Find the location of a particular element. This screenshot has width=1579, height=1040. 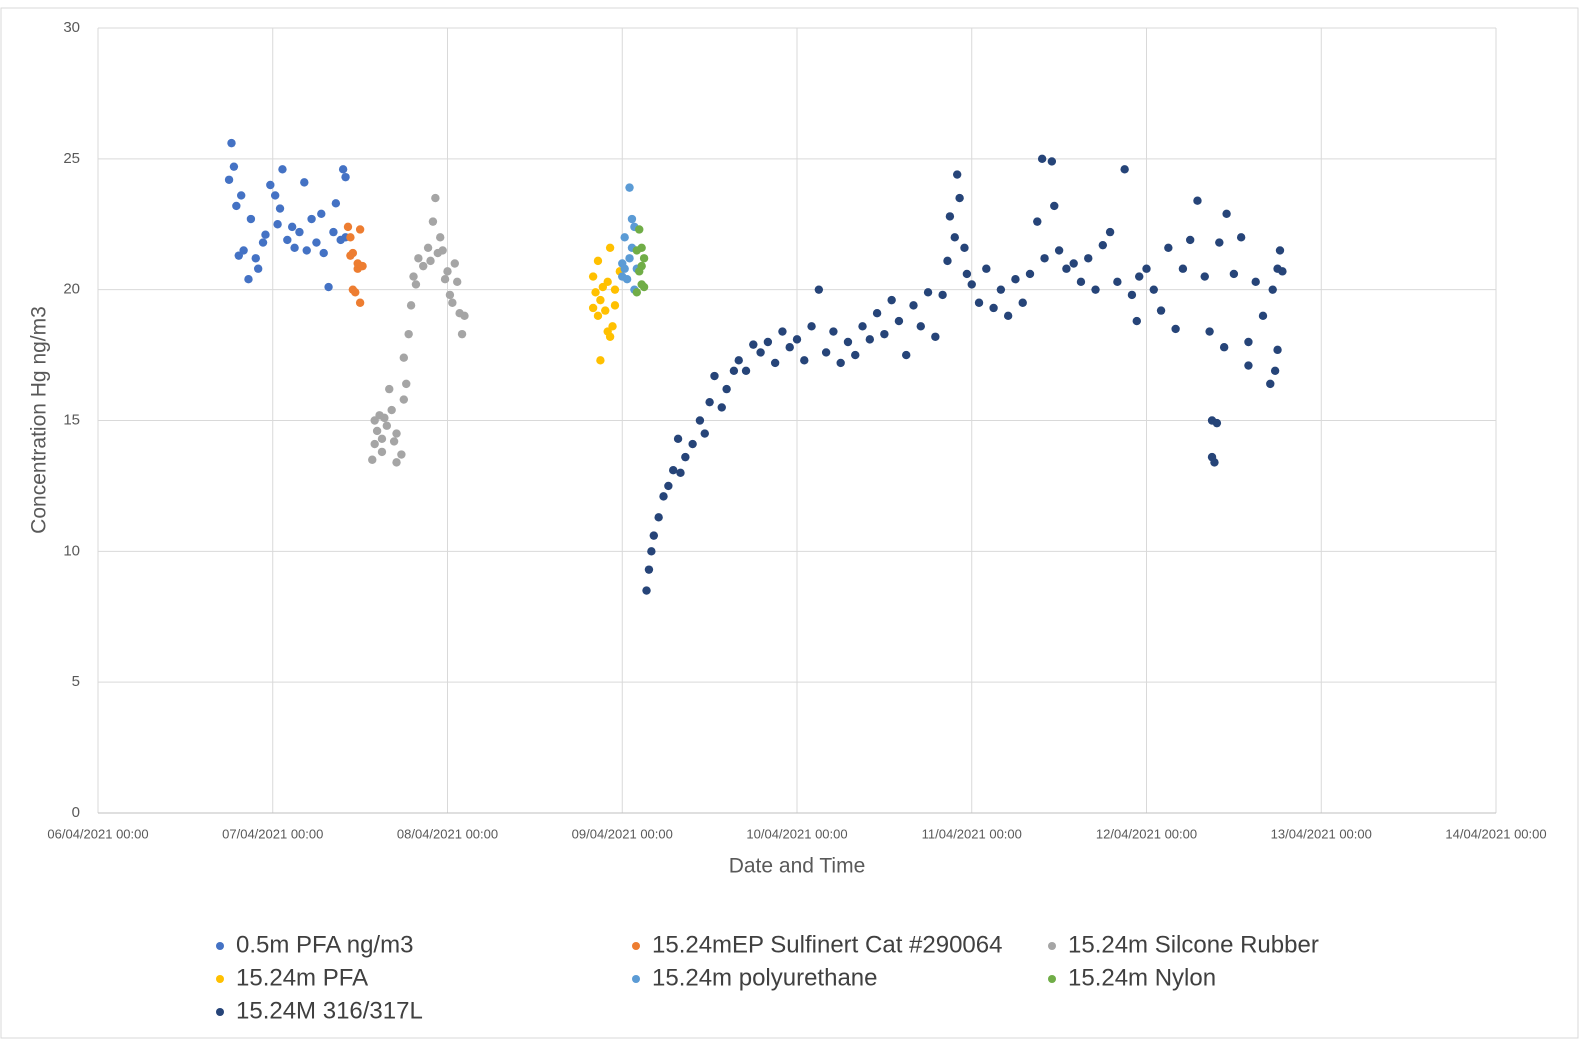

legend-label: 15.24M 316/317L is located at coordinates (329, 1010).